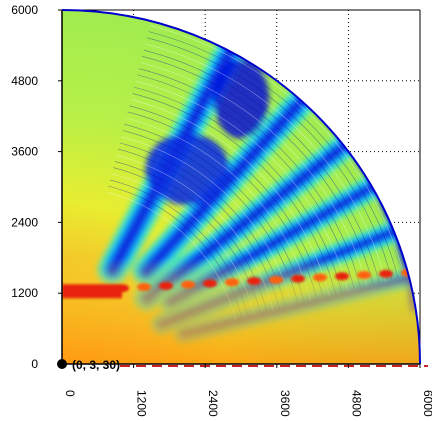 Image resolution: width=432 pixels, height=421 pixels. I want to click on hot-line-start, so click(92, 291).